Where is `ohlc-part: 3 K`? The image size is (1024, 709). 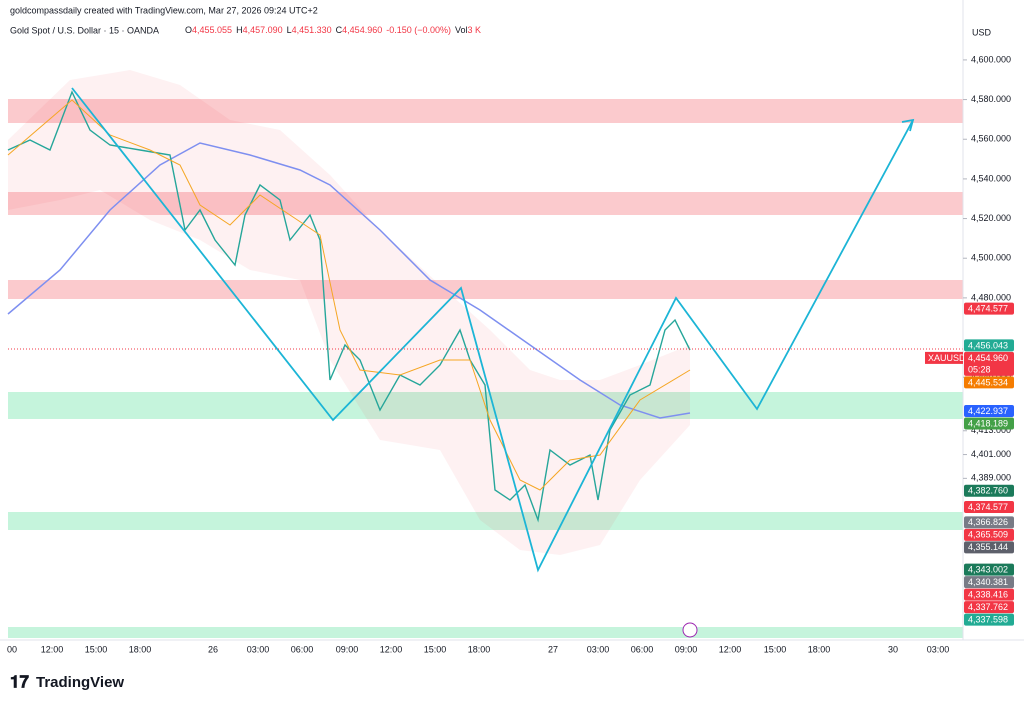
ohlc-part: 3 K is located at coordinates (475, 30).